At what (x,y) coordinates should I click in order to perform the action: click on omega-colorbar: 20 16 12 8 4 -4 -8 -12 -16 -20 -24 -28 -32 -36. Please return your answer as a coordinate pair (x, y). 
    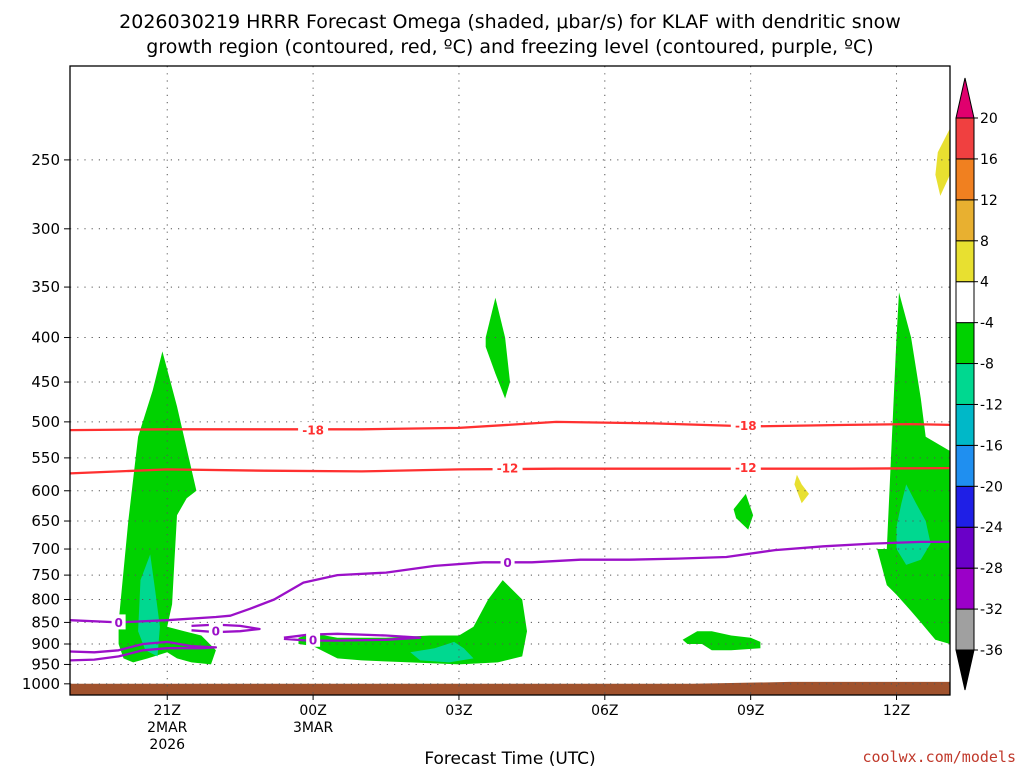
    Looking at the image, I should click on (979, 384).